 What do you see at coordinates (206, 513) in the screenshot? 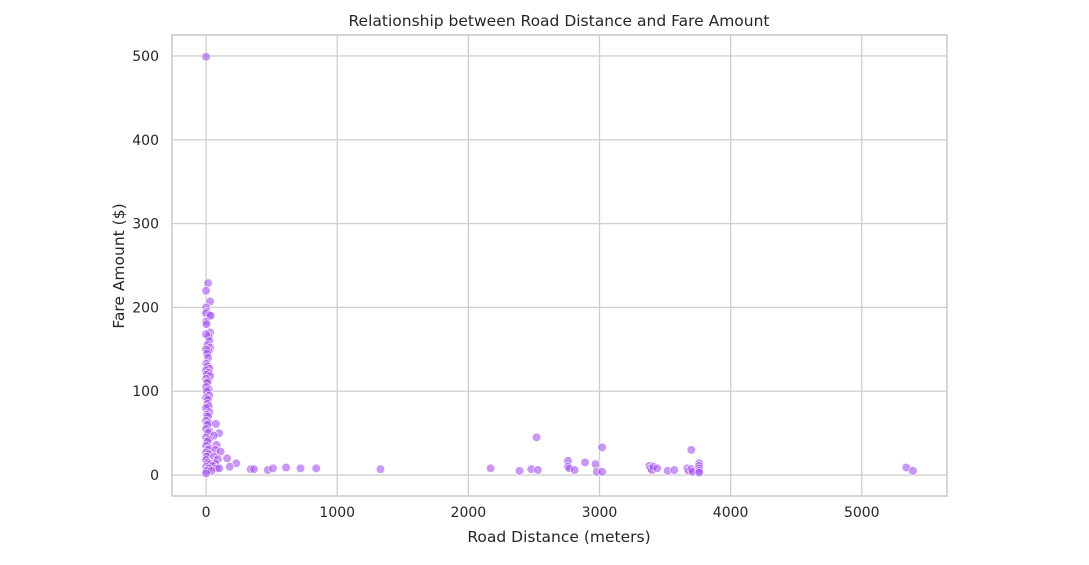
I see `x-tick-label: 0` at bounding box center [206, 513].